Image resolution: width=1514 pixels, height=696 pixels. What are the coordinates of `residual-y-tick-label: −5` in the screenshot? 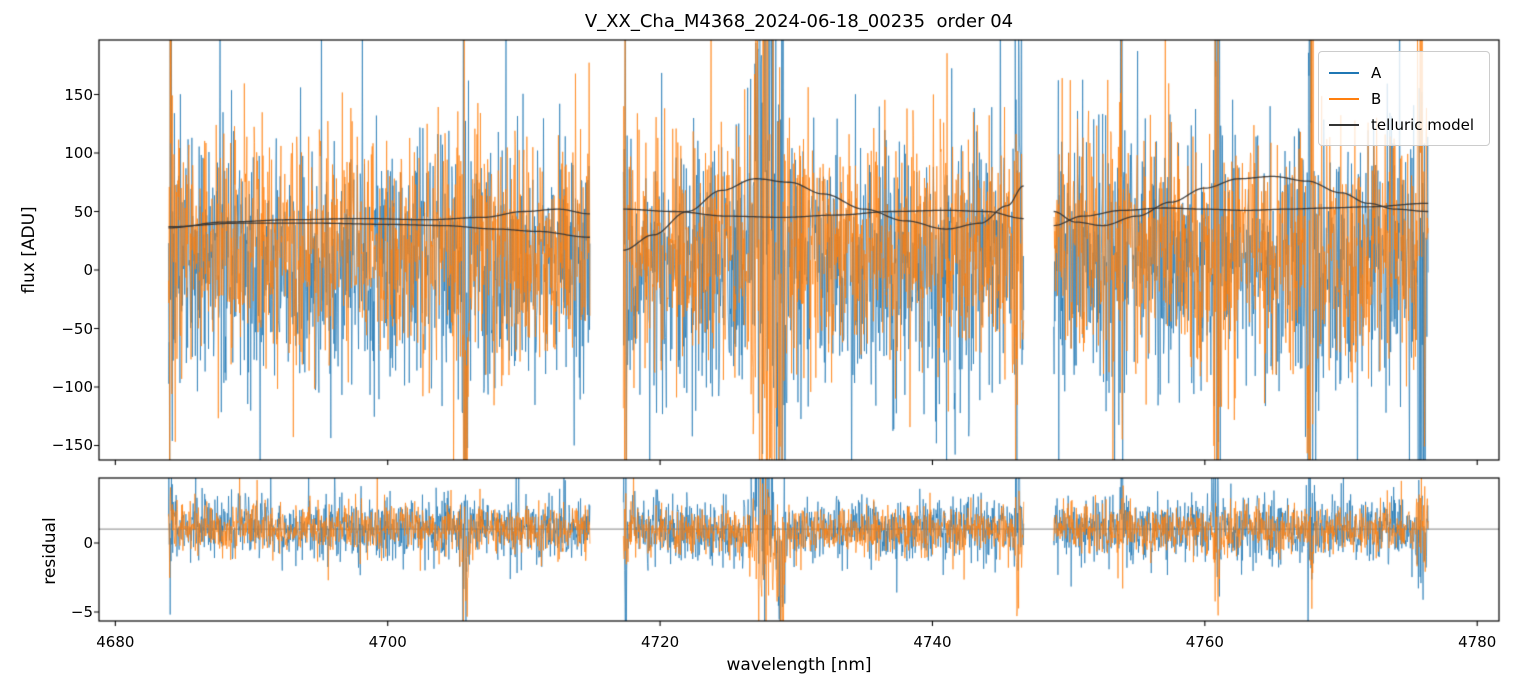 It's located at (81, 612).